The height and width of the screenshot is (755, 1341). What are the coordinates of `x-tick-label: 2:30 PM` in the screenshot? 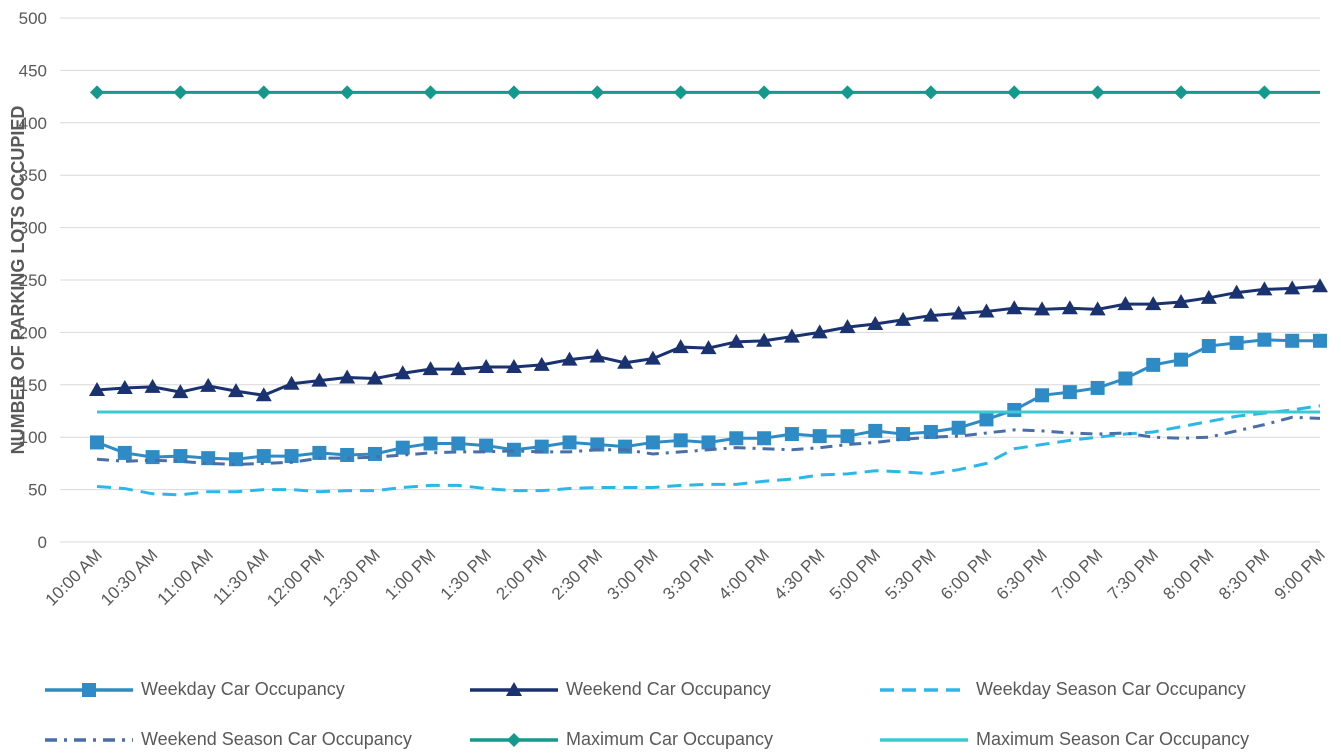 It's located at (577, 574).